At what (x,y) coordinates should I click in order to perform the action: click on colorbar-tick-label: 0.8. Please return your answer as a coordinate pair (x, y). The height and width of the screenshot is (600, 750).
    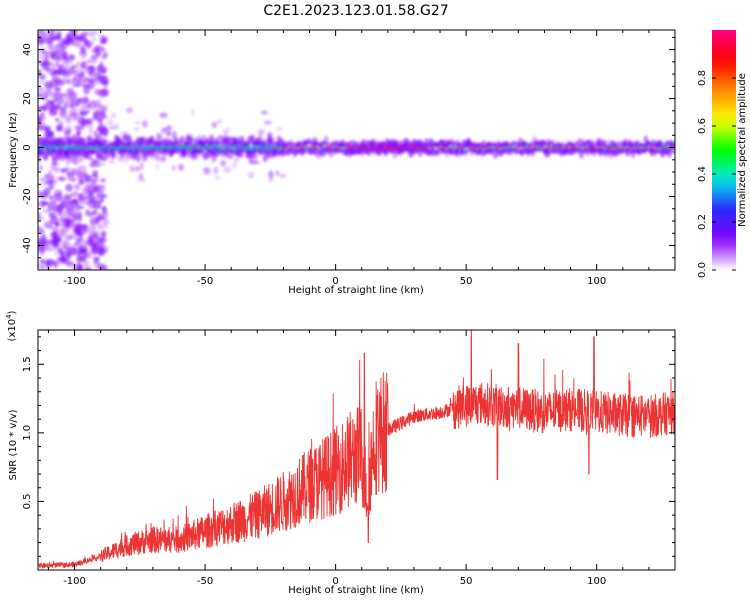
    Looking at the image, I should click on (702, 78).